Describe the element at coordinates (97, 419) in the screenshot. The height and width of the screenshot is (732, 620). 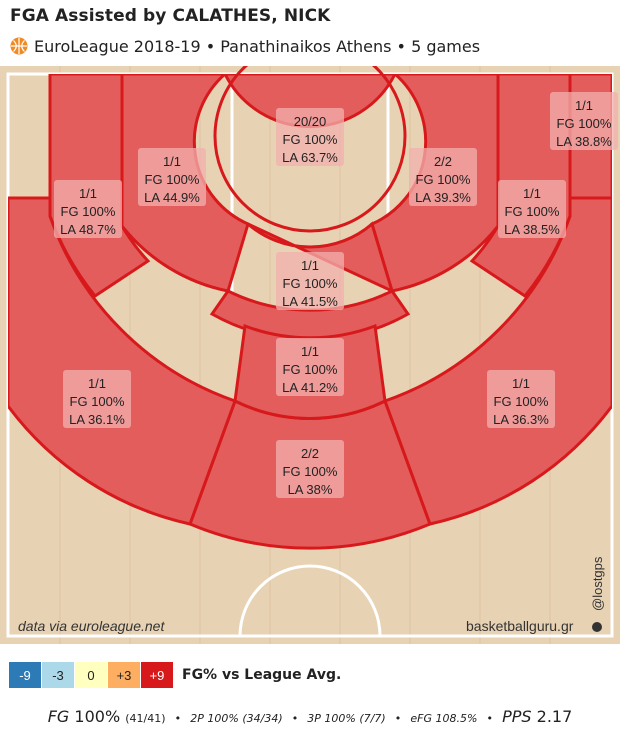
I see `zone-la: LA 36.1%` at that location.